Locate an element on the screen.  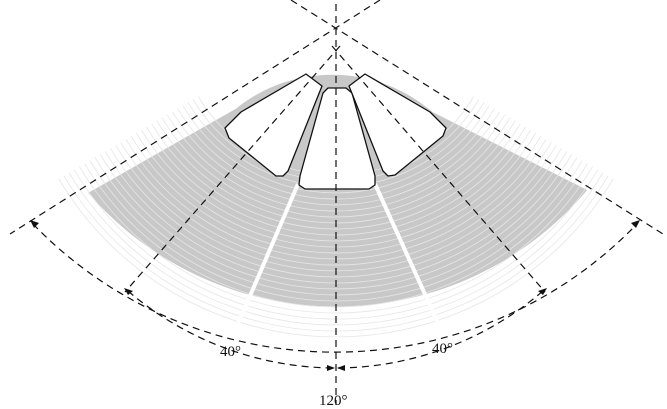
arrowhead-40-right-outer is located at coordinates (542, 291).